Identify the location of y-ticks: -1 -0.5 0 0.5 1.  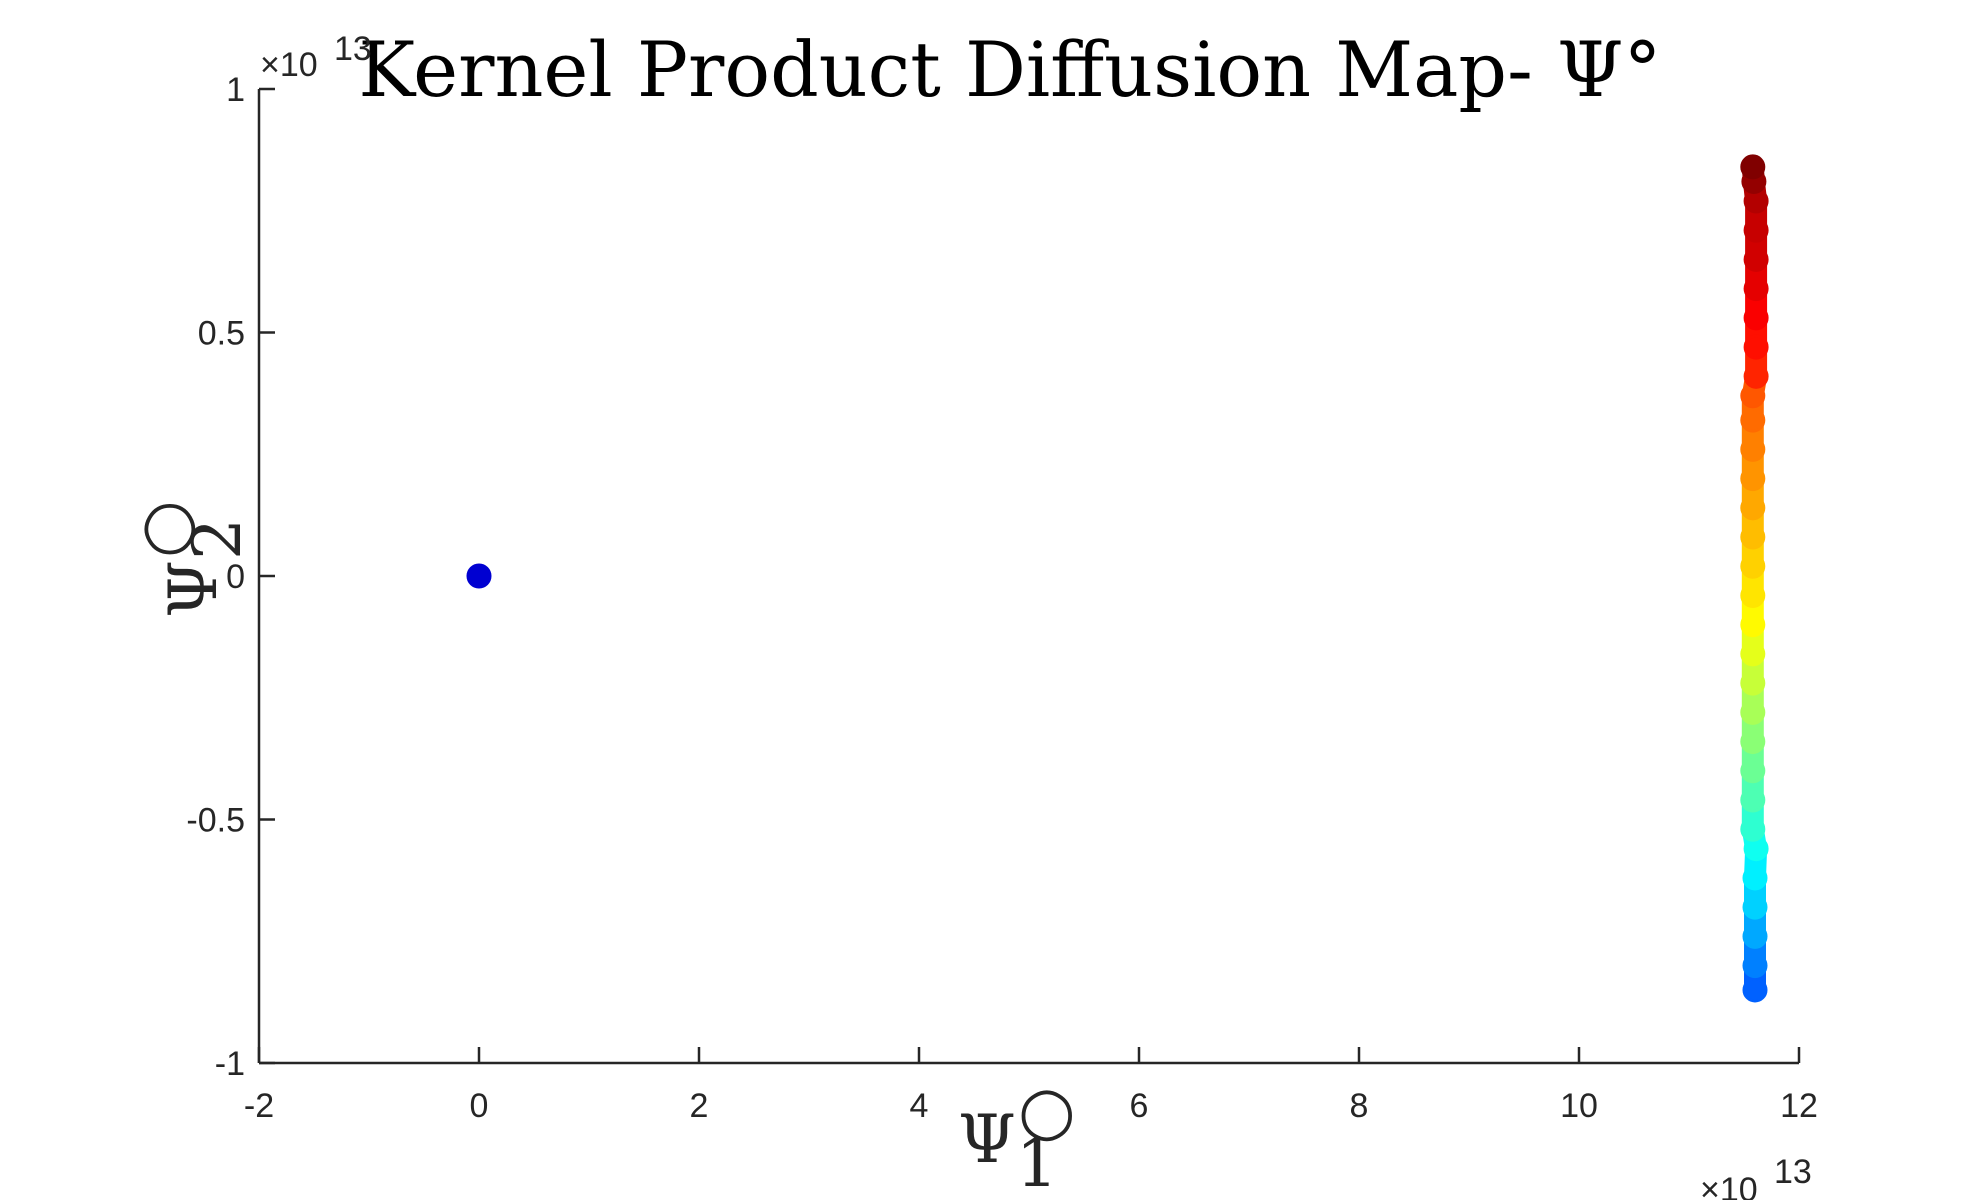
(230, 577).